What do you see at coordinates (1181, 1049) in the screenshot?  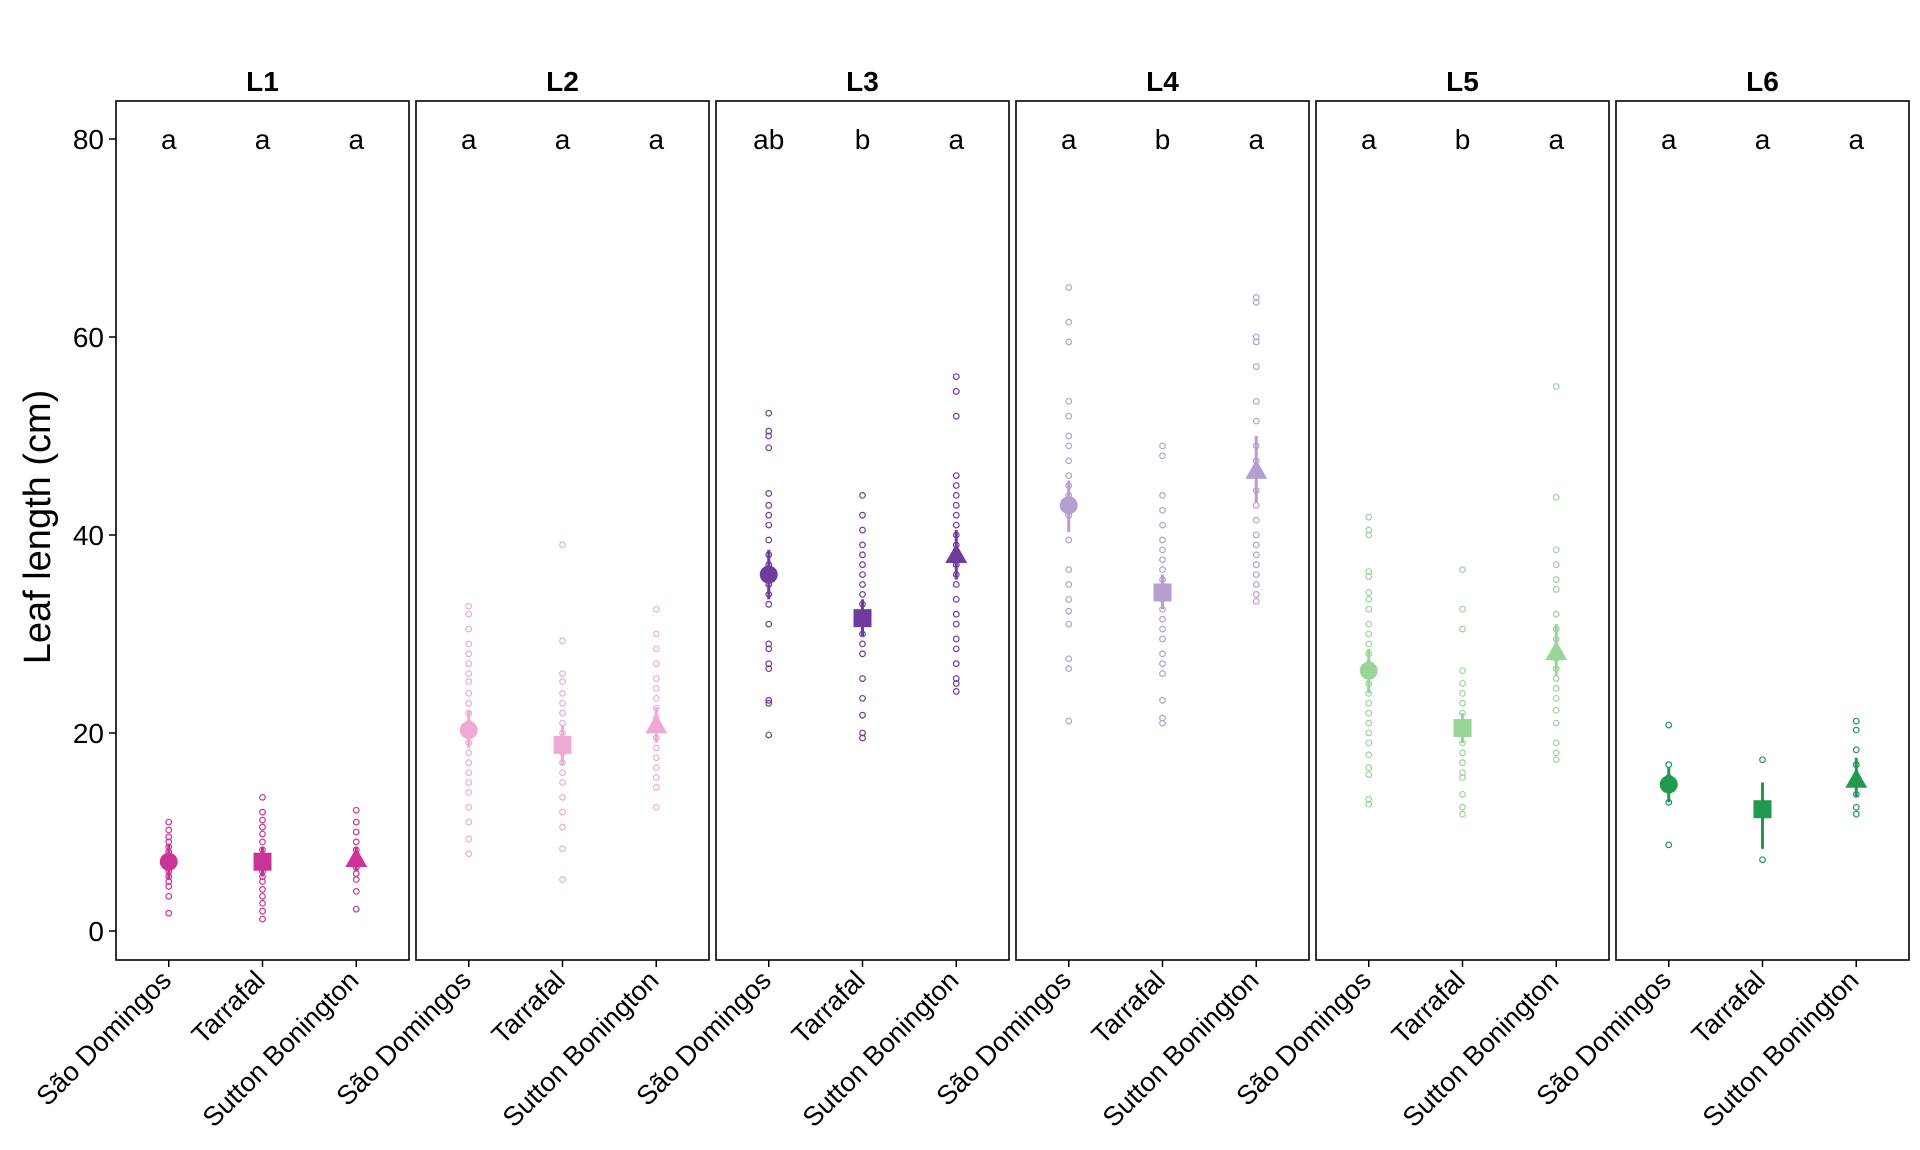 I see `x-tick-label: Sutton Bonington` at bounding box center [1181, 1049].